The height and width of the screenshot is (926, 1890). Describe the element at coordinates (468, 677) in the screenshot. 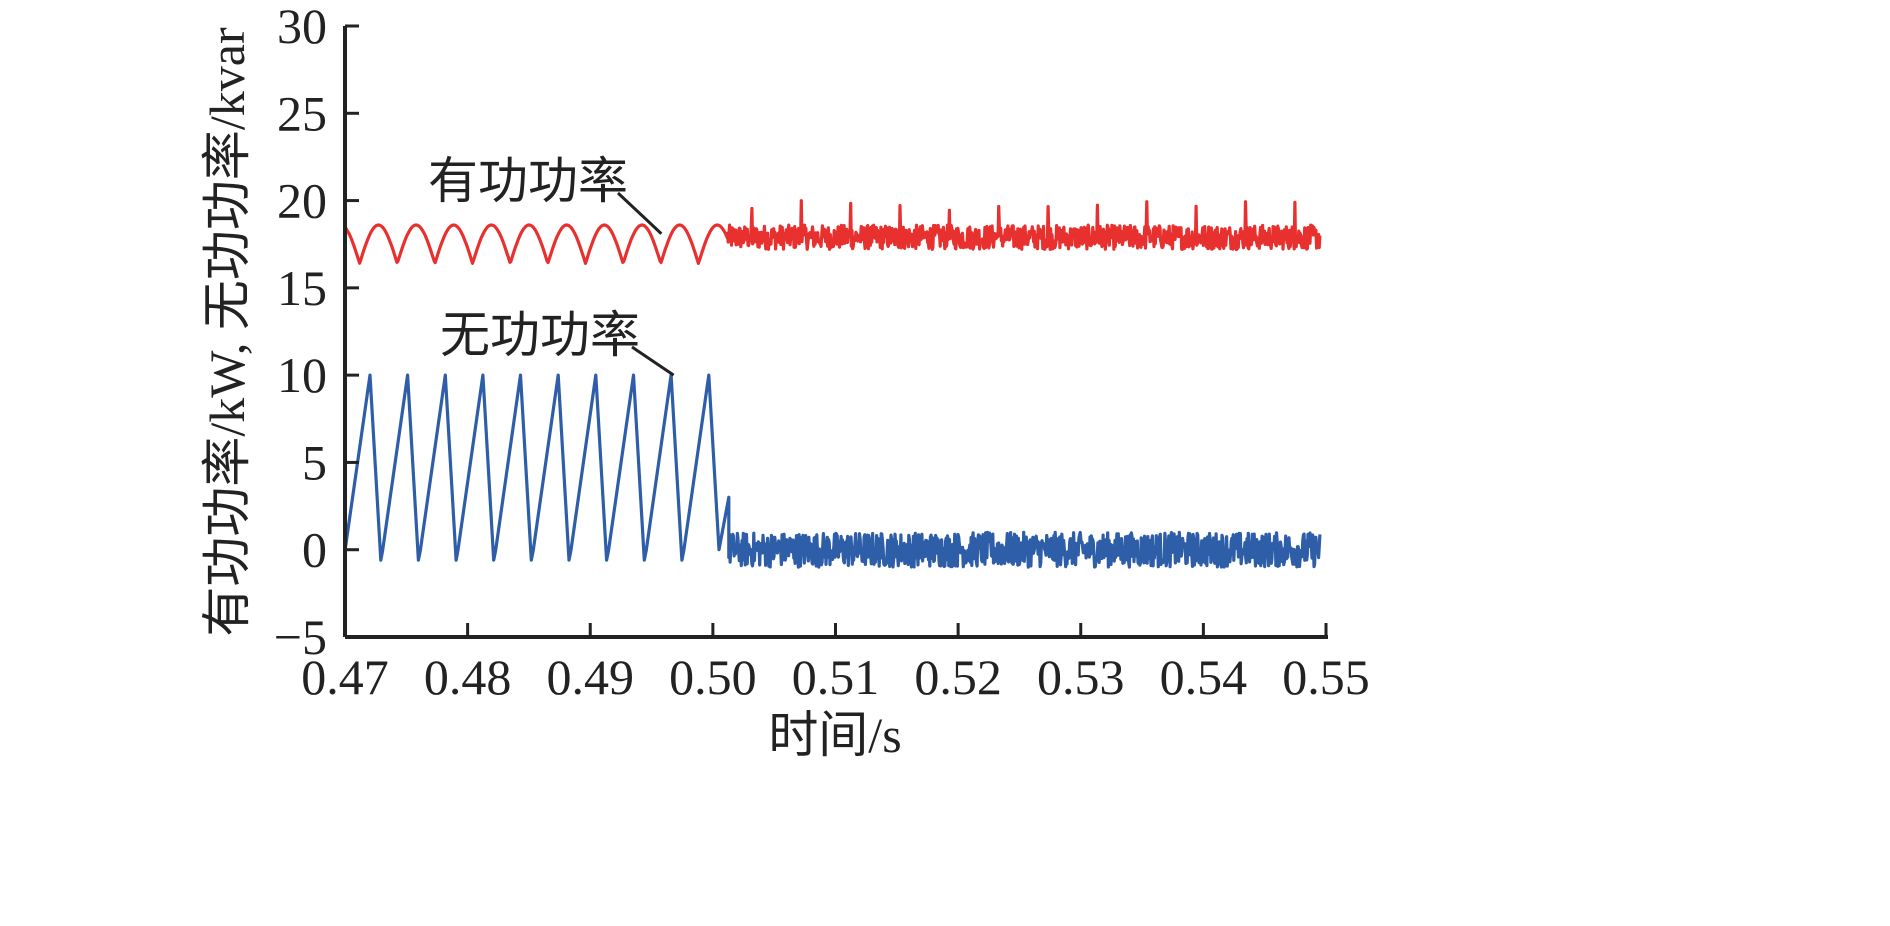

I see `x-tick-label: 0.48` at that location.